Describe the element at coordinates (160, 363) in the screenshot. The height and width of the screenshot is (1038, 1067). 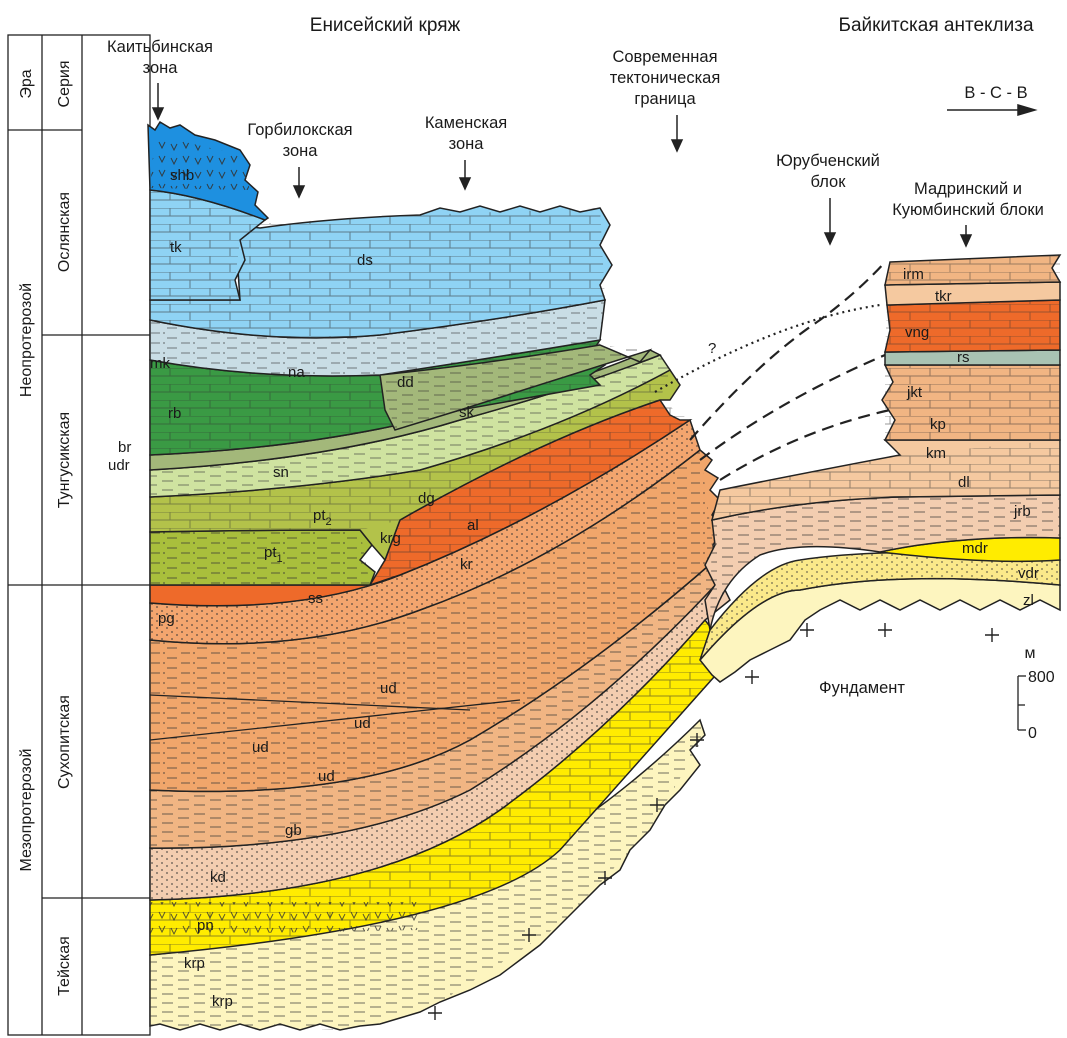
I see `unit-mk: mk` at that location.